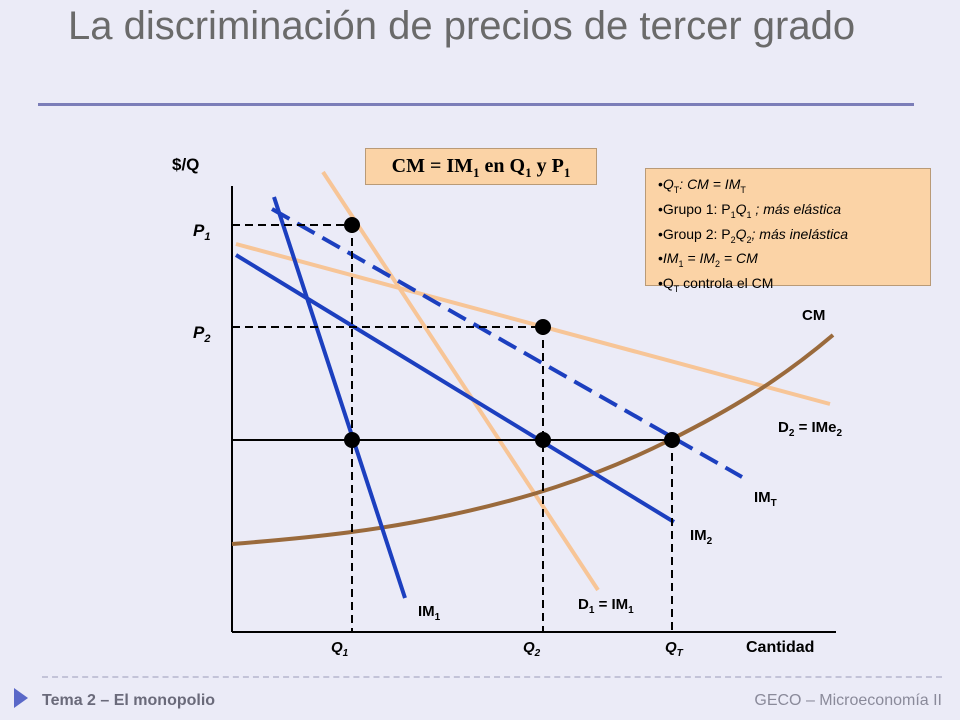 Image resolution: width=960 pixels, height=720 pixels. Describe the element at coordinates (708, 260) in the screenshot. I see `legend-item: •IM1 = IM2 = CM` at that location.